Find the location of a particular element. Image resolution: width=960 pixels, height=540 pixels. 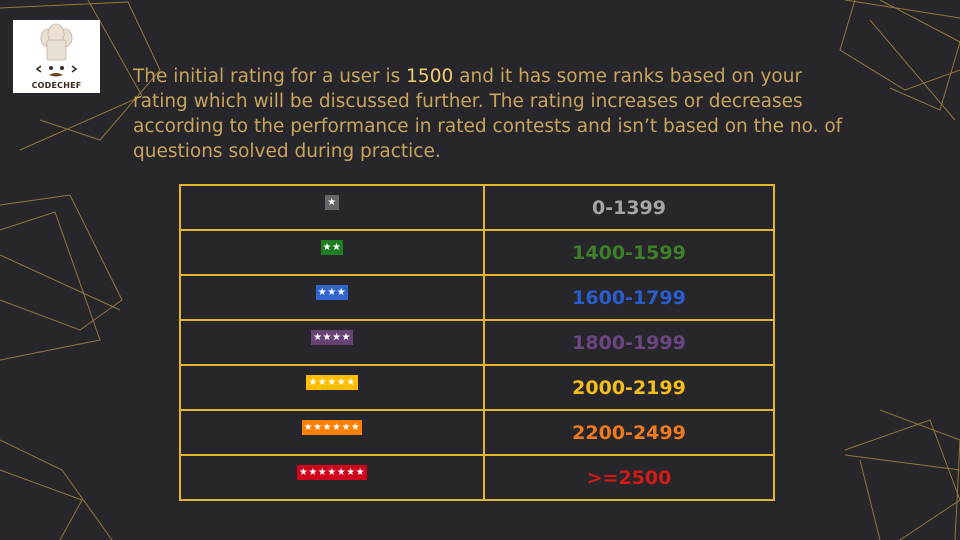

range-cell: 1800-1999 is located at coordinates (629, 342).